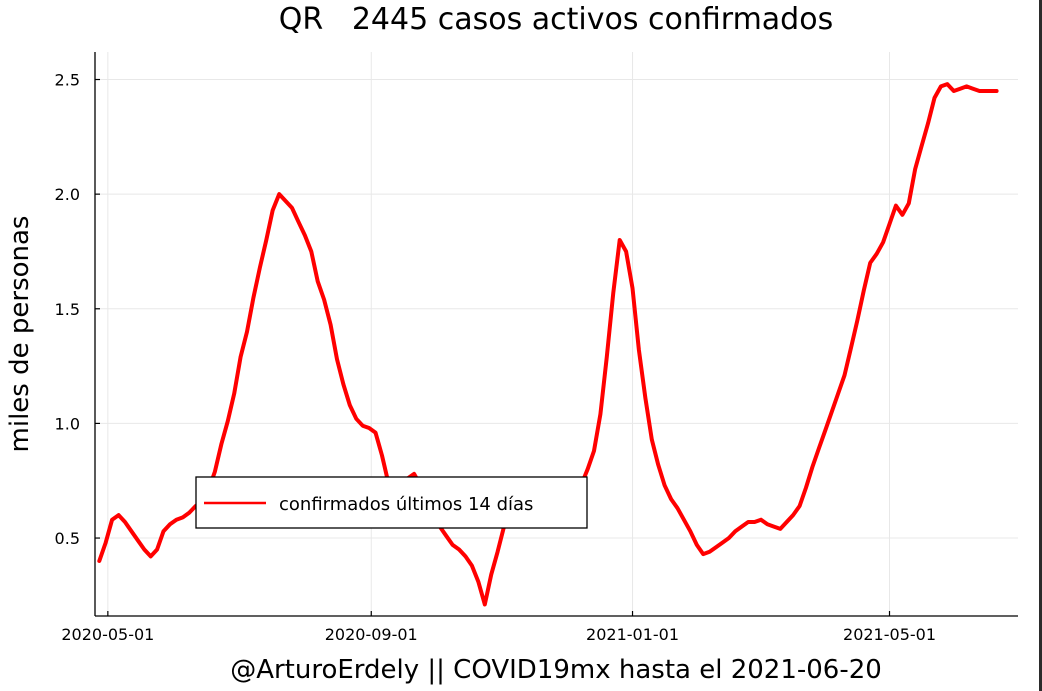 The height and width of the screenshot is (691, 1042). I want to click on legend-label: confirmados últimos 14 días, so click(406, 504).